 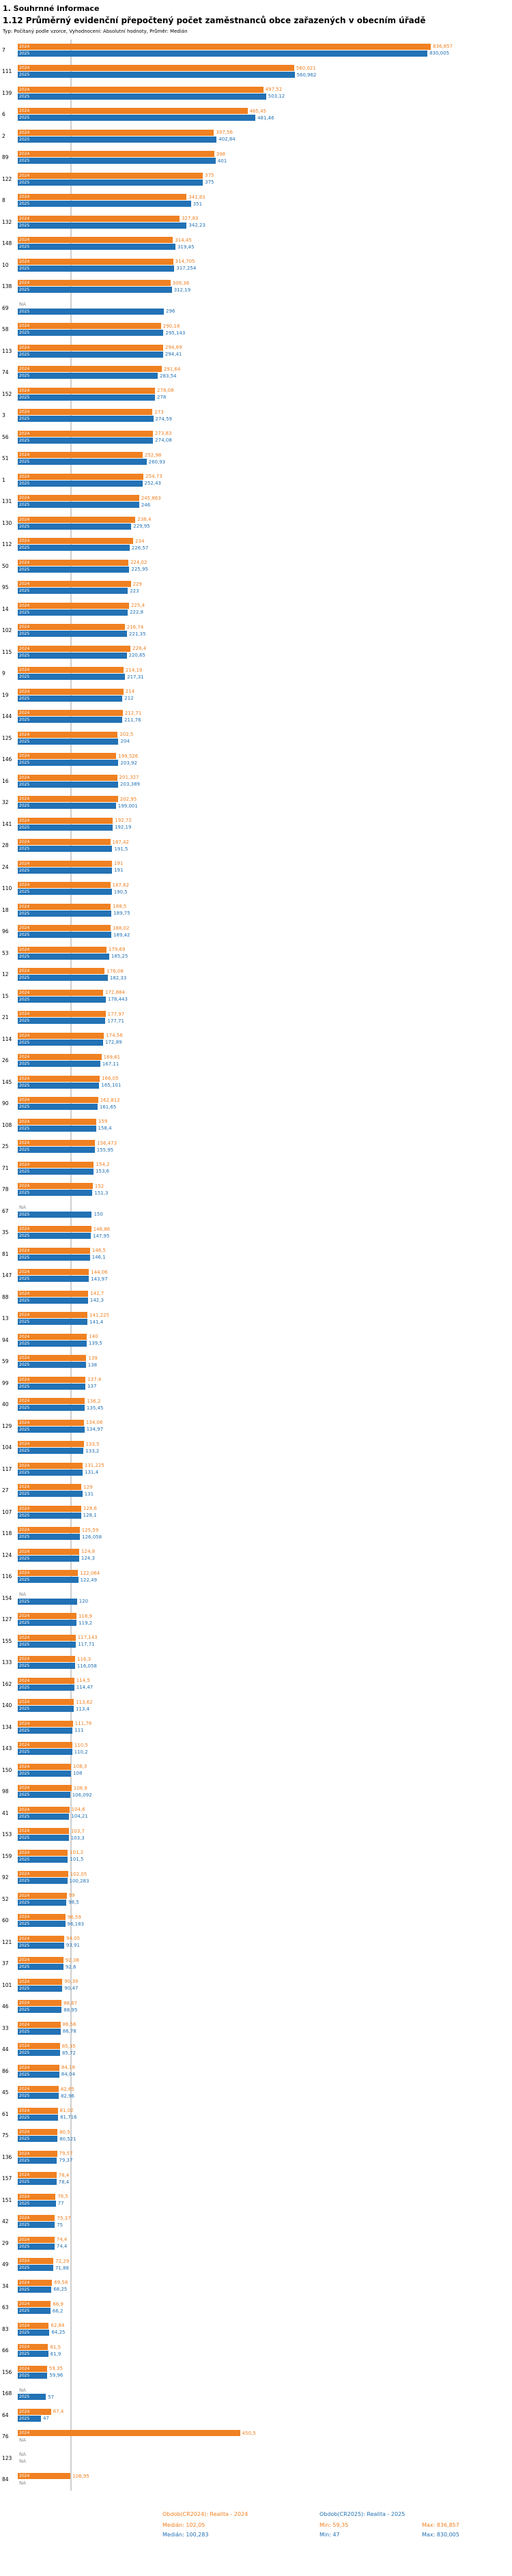 I want to click on row-id-label: 6, so click(x=3, y=114).